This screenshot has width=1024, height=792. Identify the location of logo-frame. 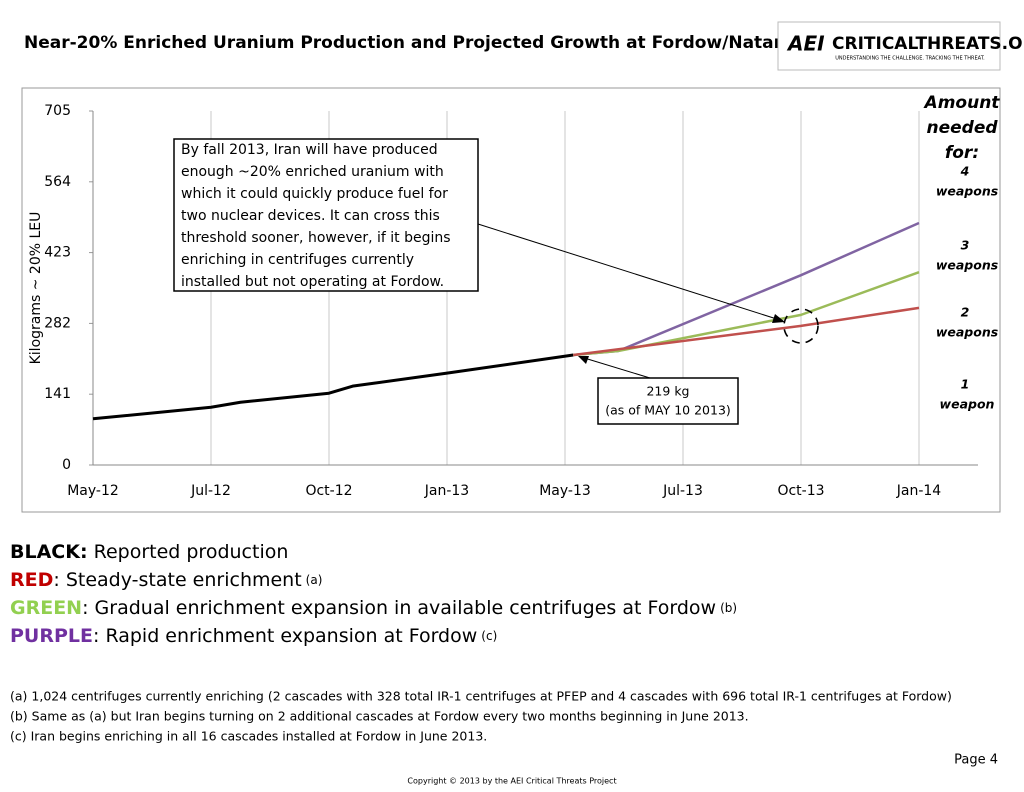
(889, 46).